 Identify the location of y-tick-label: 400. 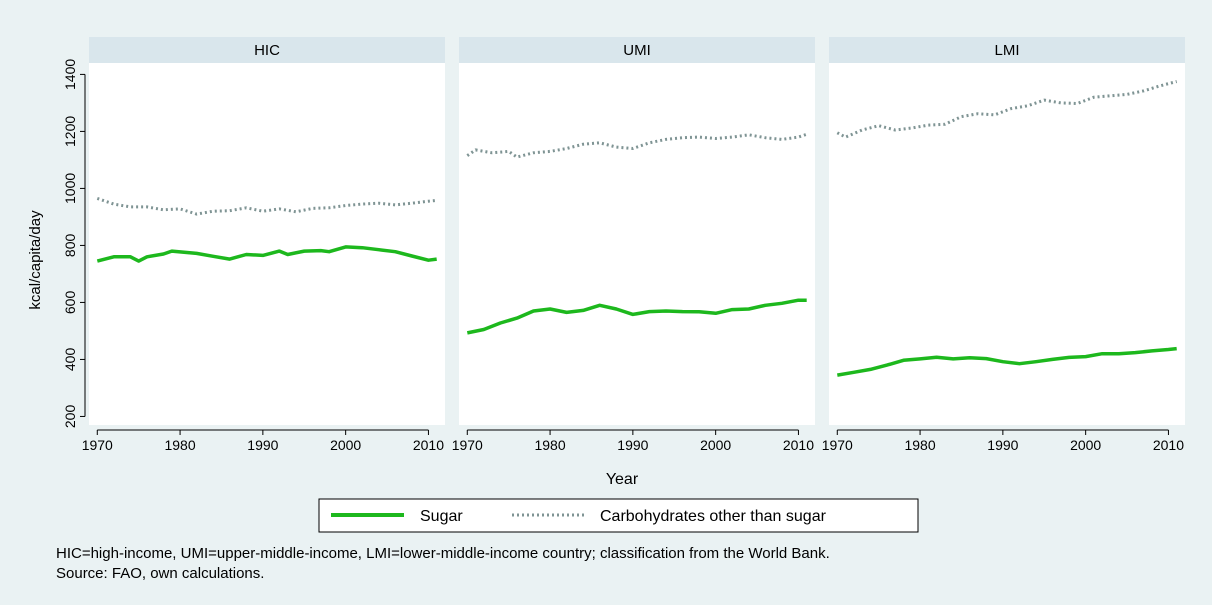
(70, 360).